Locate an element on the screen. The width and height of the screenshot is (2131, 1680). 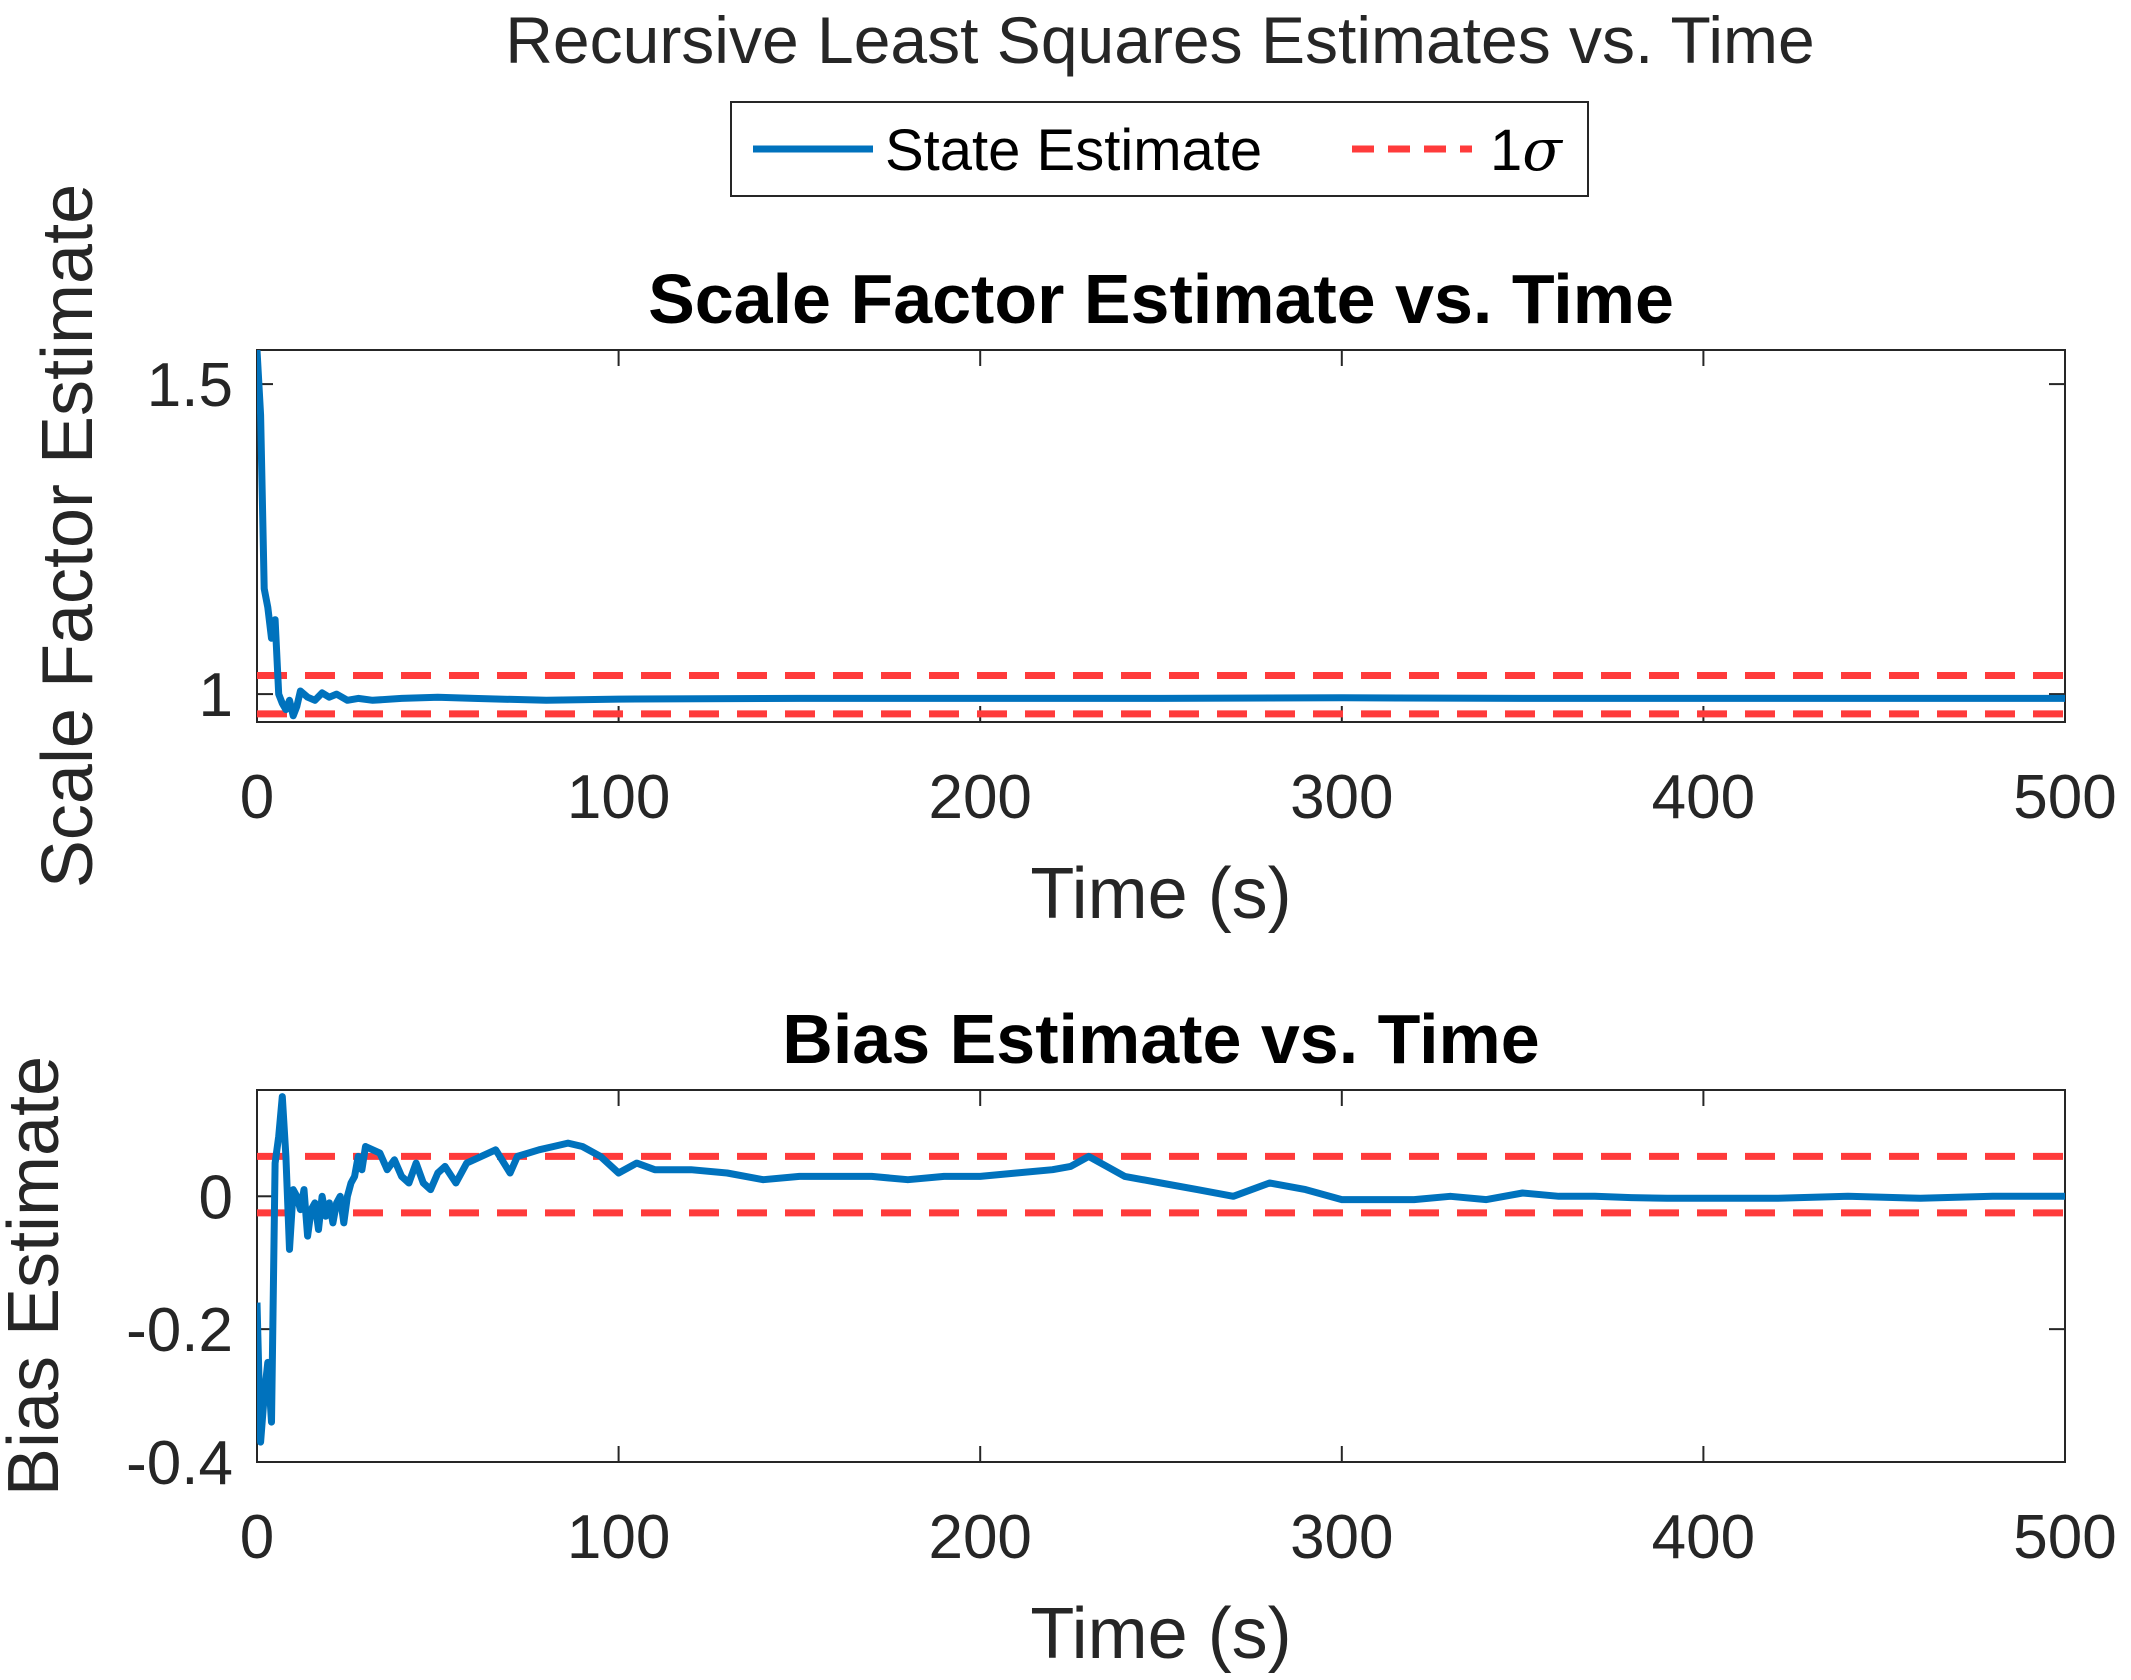
bias-ytick-label: 0 is located at coordinates (216, 1197).